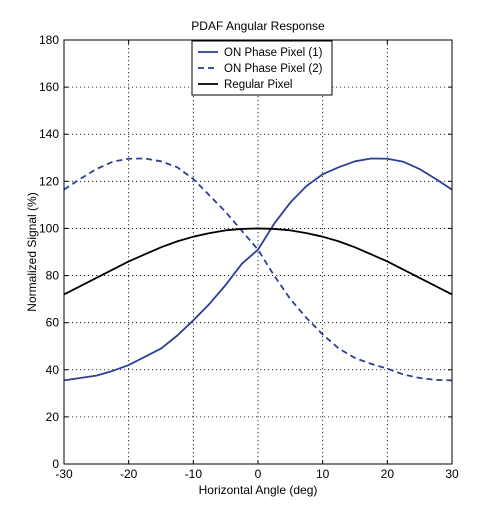  Describe the element at coordinates (258, 26) in the screenshot. I see `chart-title: PDAF Angular Response` at that location.